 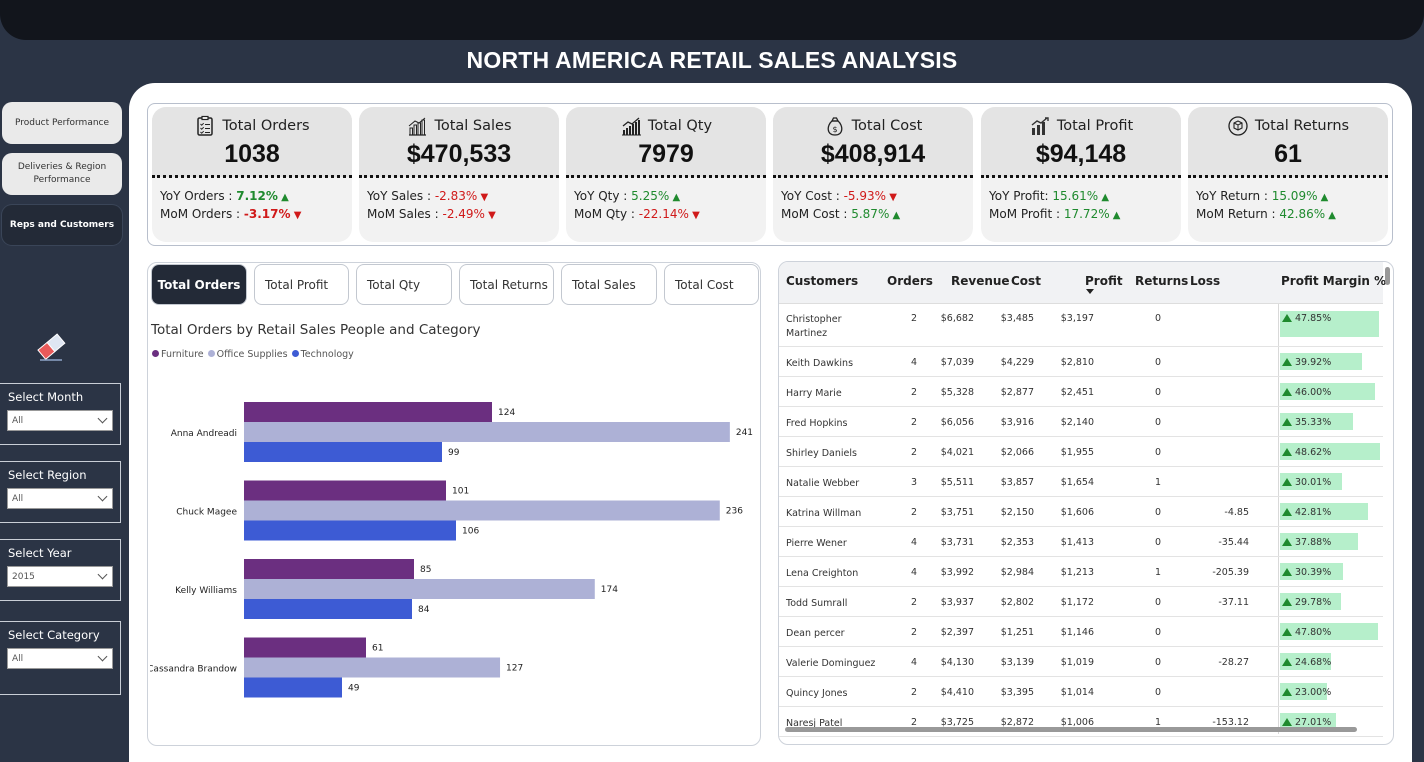 I want to click on cell-customer: Pierre Wener, so click(x=816, y=543).